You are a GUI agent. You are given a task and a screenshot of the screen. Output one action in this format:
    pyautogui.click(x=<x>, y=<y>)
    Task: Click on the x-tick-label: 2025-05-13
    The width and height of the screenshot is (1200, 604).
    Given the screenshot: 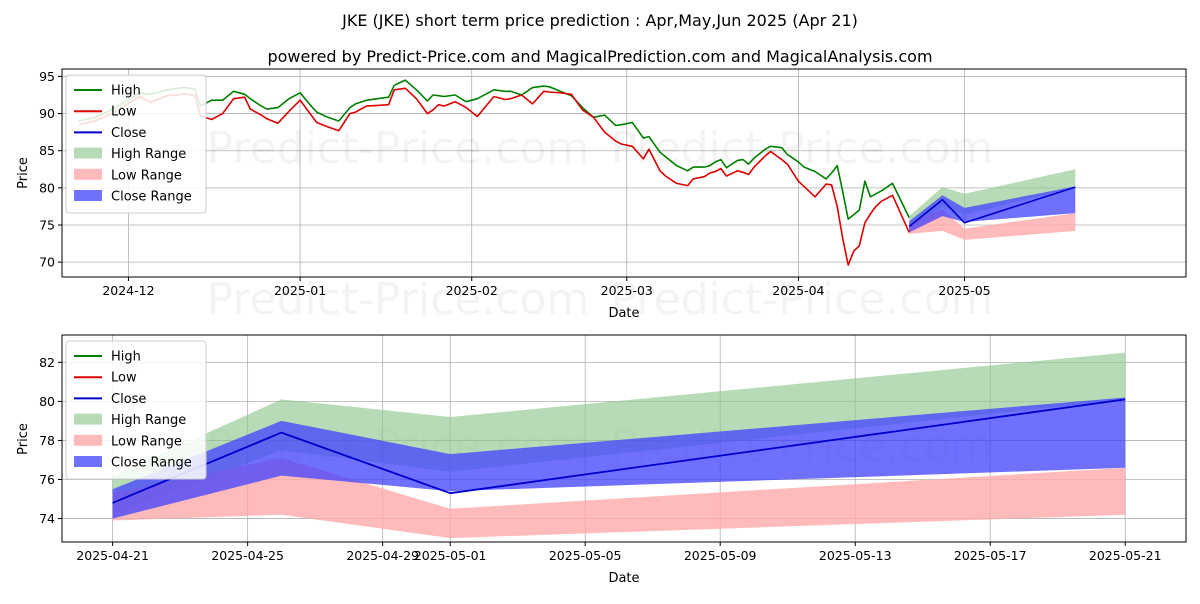 What is the action you would take?
    pyautogui.click(x=855, y=555)
    